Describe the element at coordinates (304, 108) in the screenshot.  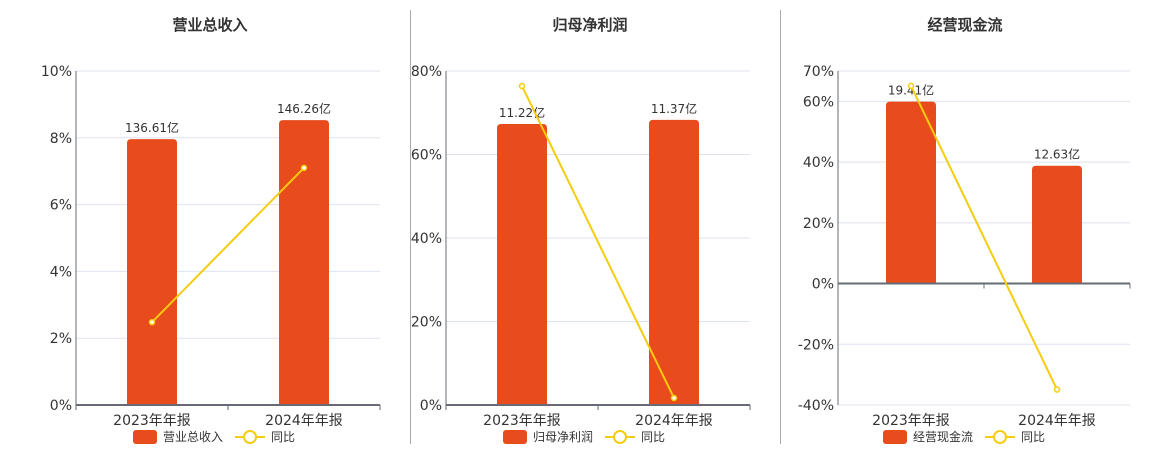
I see `bar-value-label: 146.26亿` at that location.